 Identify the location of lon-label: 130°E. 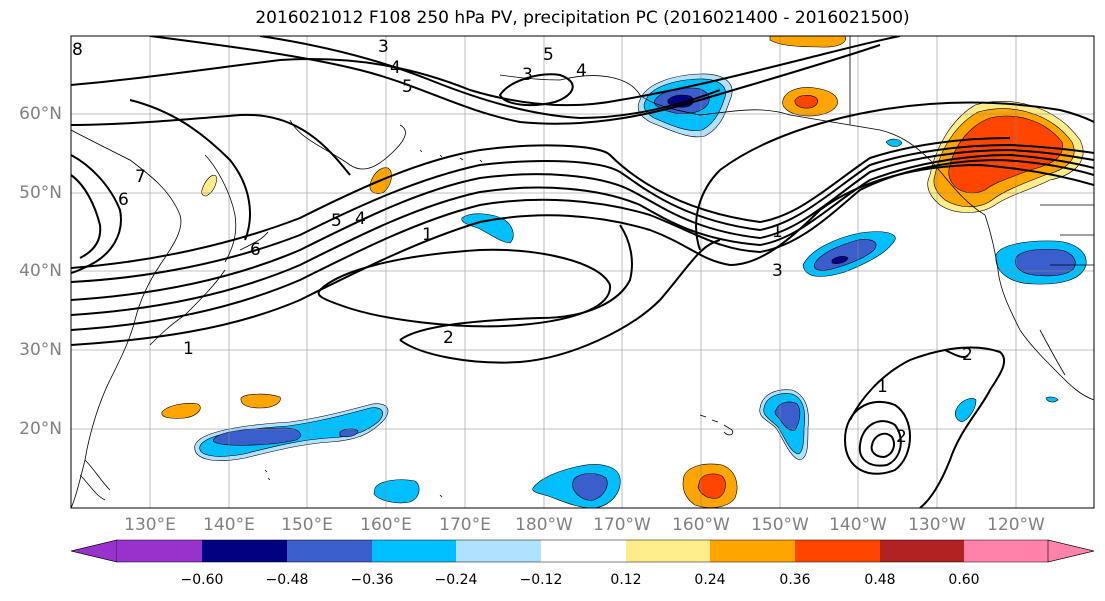
(150, 525).